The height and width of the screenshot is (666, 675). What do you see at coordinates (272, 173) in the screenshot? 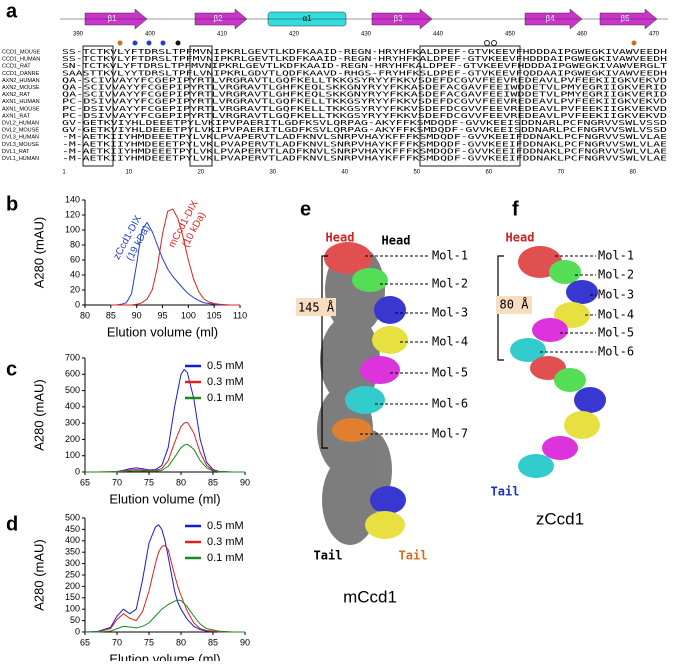
I see `ruler-label: 30` at bounding box center [272, 173].